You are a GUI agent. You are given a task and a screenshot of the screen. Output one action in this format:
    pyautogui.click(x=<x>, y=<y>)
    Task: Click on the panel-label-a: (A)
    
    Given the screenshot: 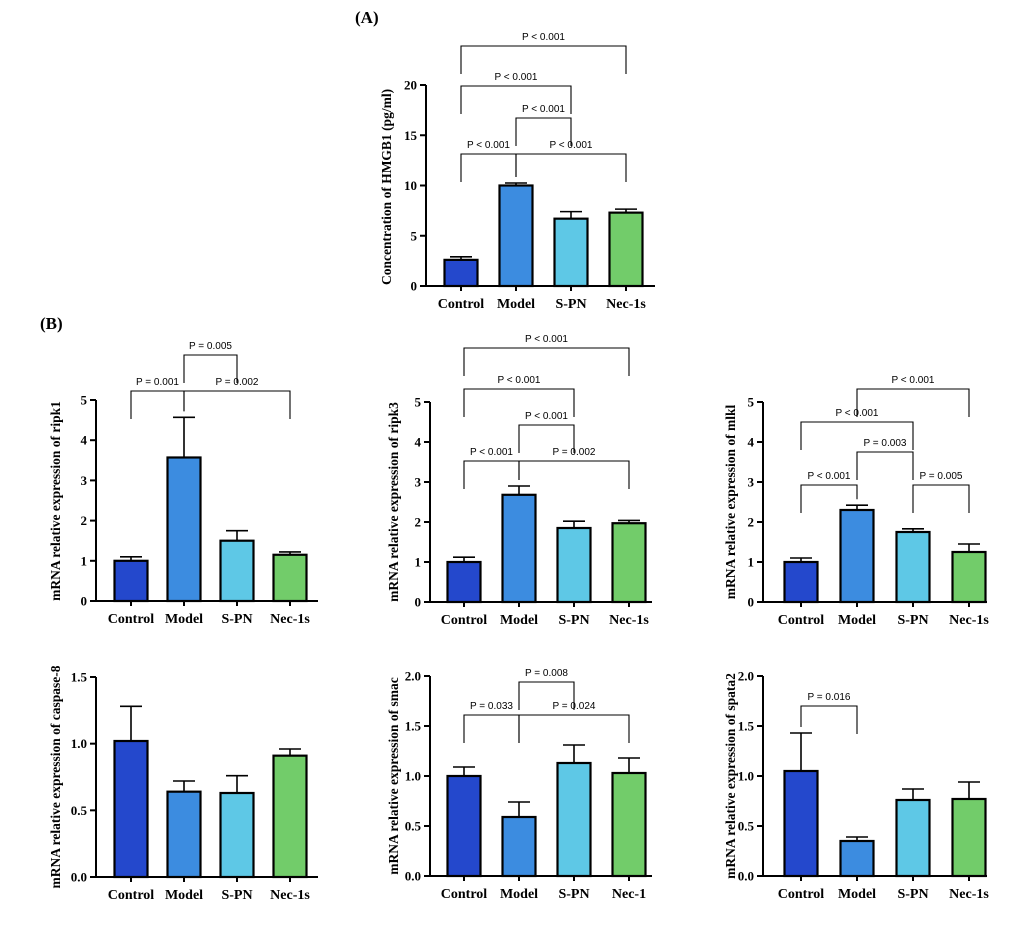 What is the action you would take?
    pyautogui.click(x=367, y=17)
    